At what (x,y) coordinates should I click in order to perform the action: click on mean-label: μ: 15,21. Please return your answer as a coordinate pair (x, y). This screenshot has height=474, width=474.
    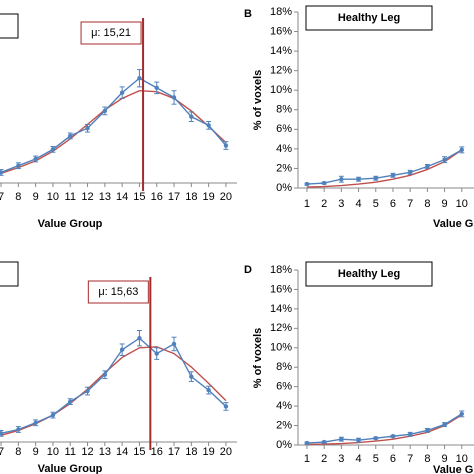
    Looking at the image, I should click on (111, 33).